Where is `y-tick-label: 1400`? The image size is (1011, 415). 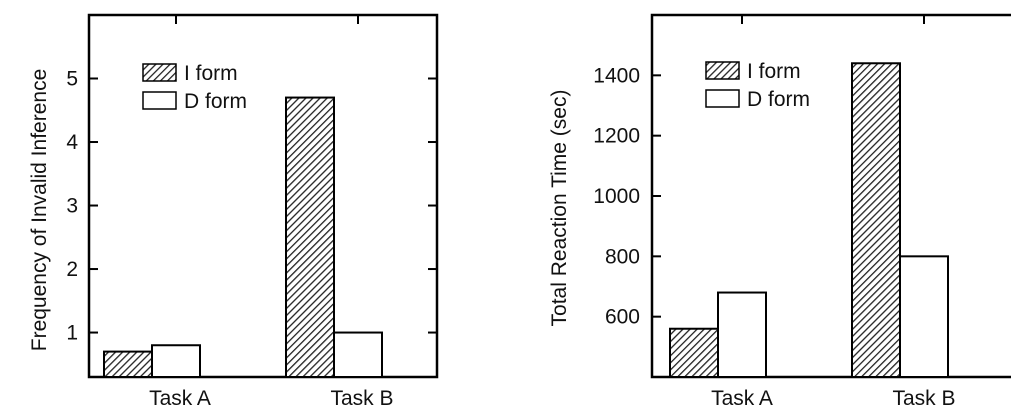 y-tick-label: 1400 is located at coordinates (616, 75).